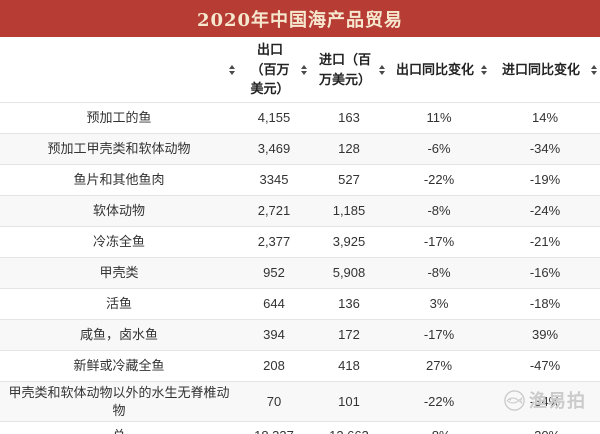 The width and height of the screenshot is (600, 434). What do you see at coordinates (349, 335) in the screenshot?
I see `import-cell: 172` at bounding box center [349, 335].